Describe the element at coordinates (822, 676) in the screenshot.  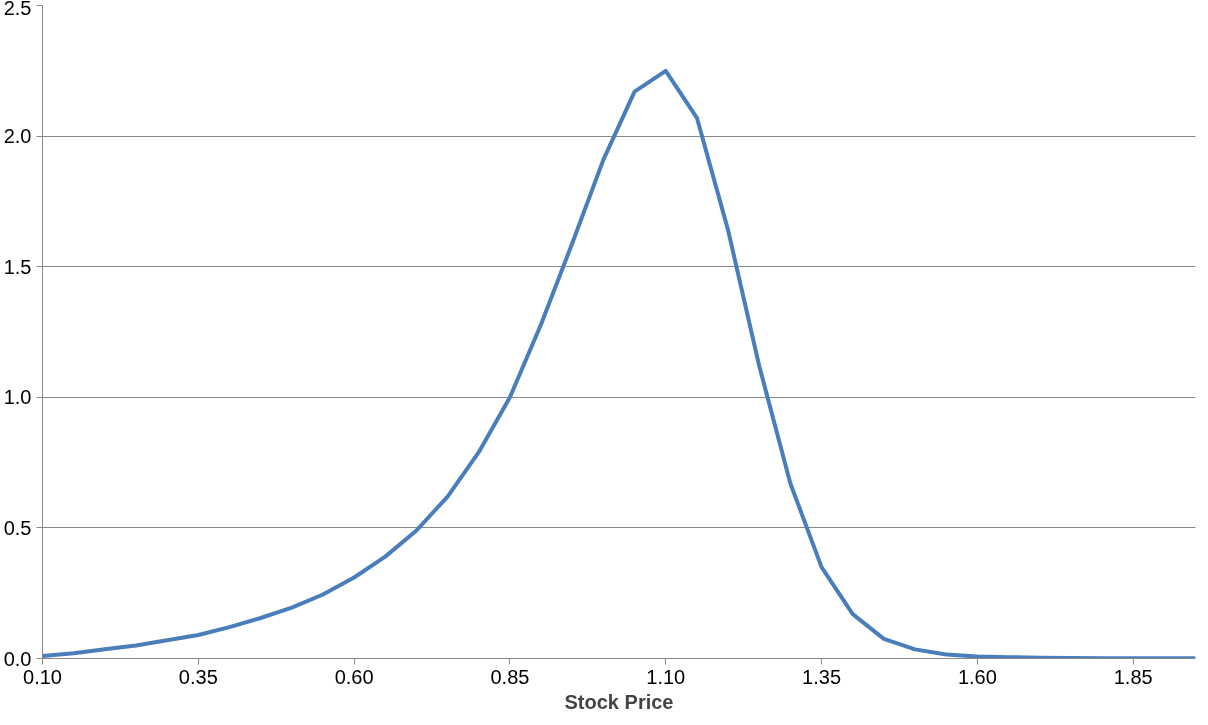
I see `x-tick-label: 1.35` at that location.